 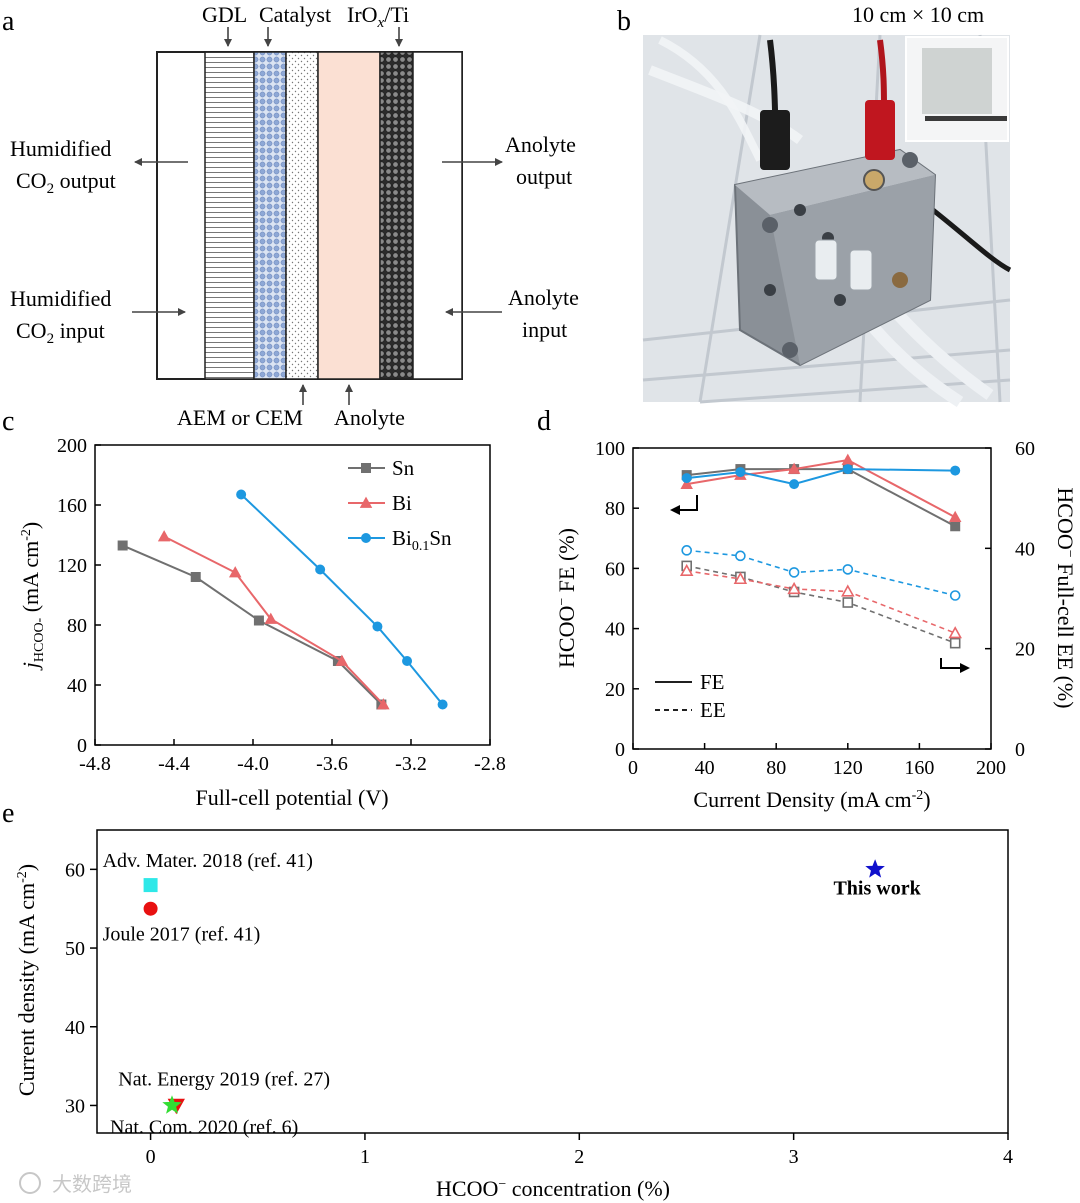 I want to click on chart-e-y-label-main: Current density (mA cm, so click(x=26, y=989).